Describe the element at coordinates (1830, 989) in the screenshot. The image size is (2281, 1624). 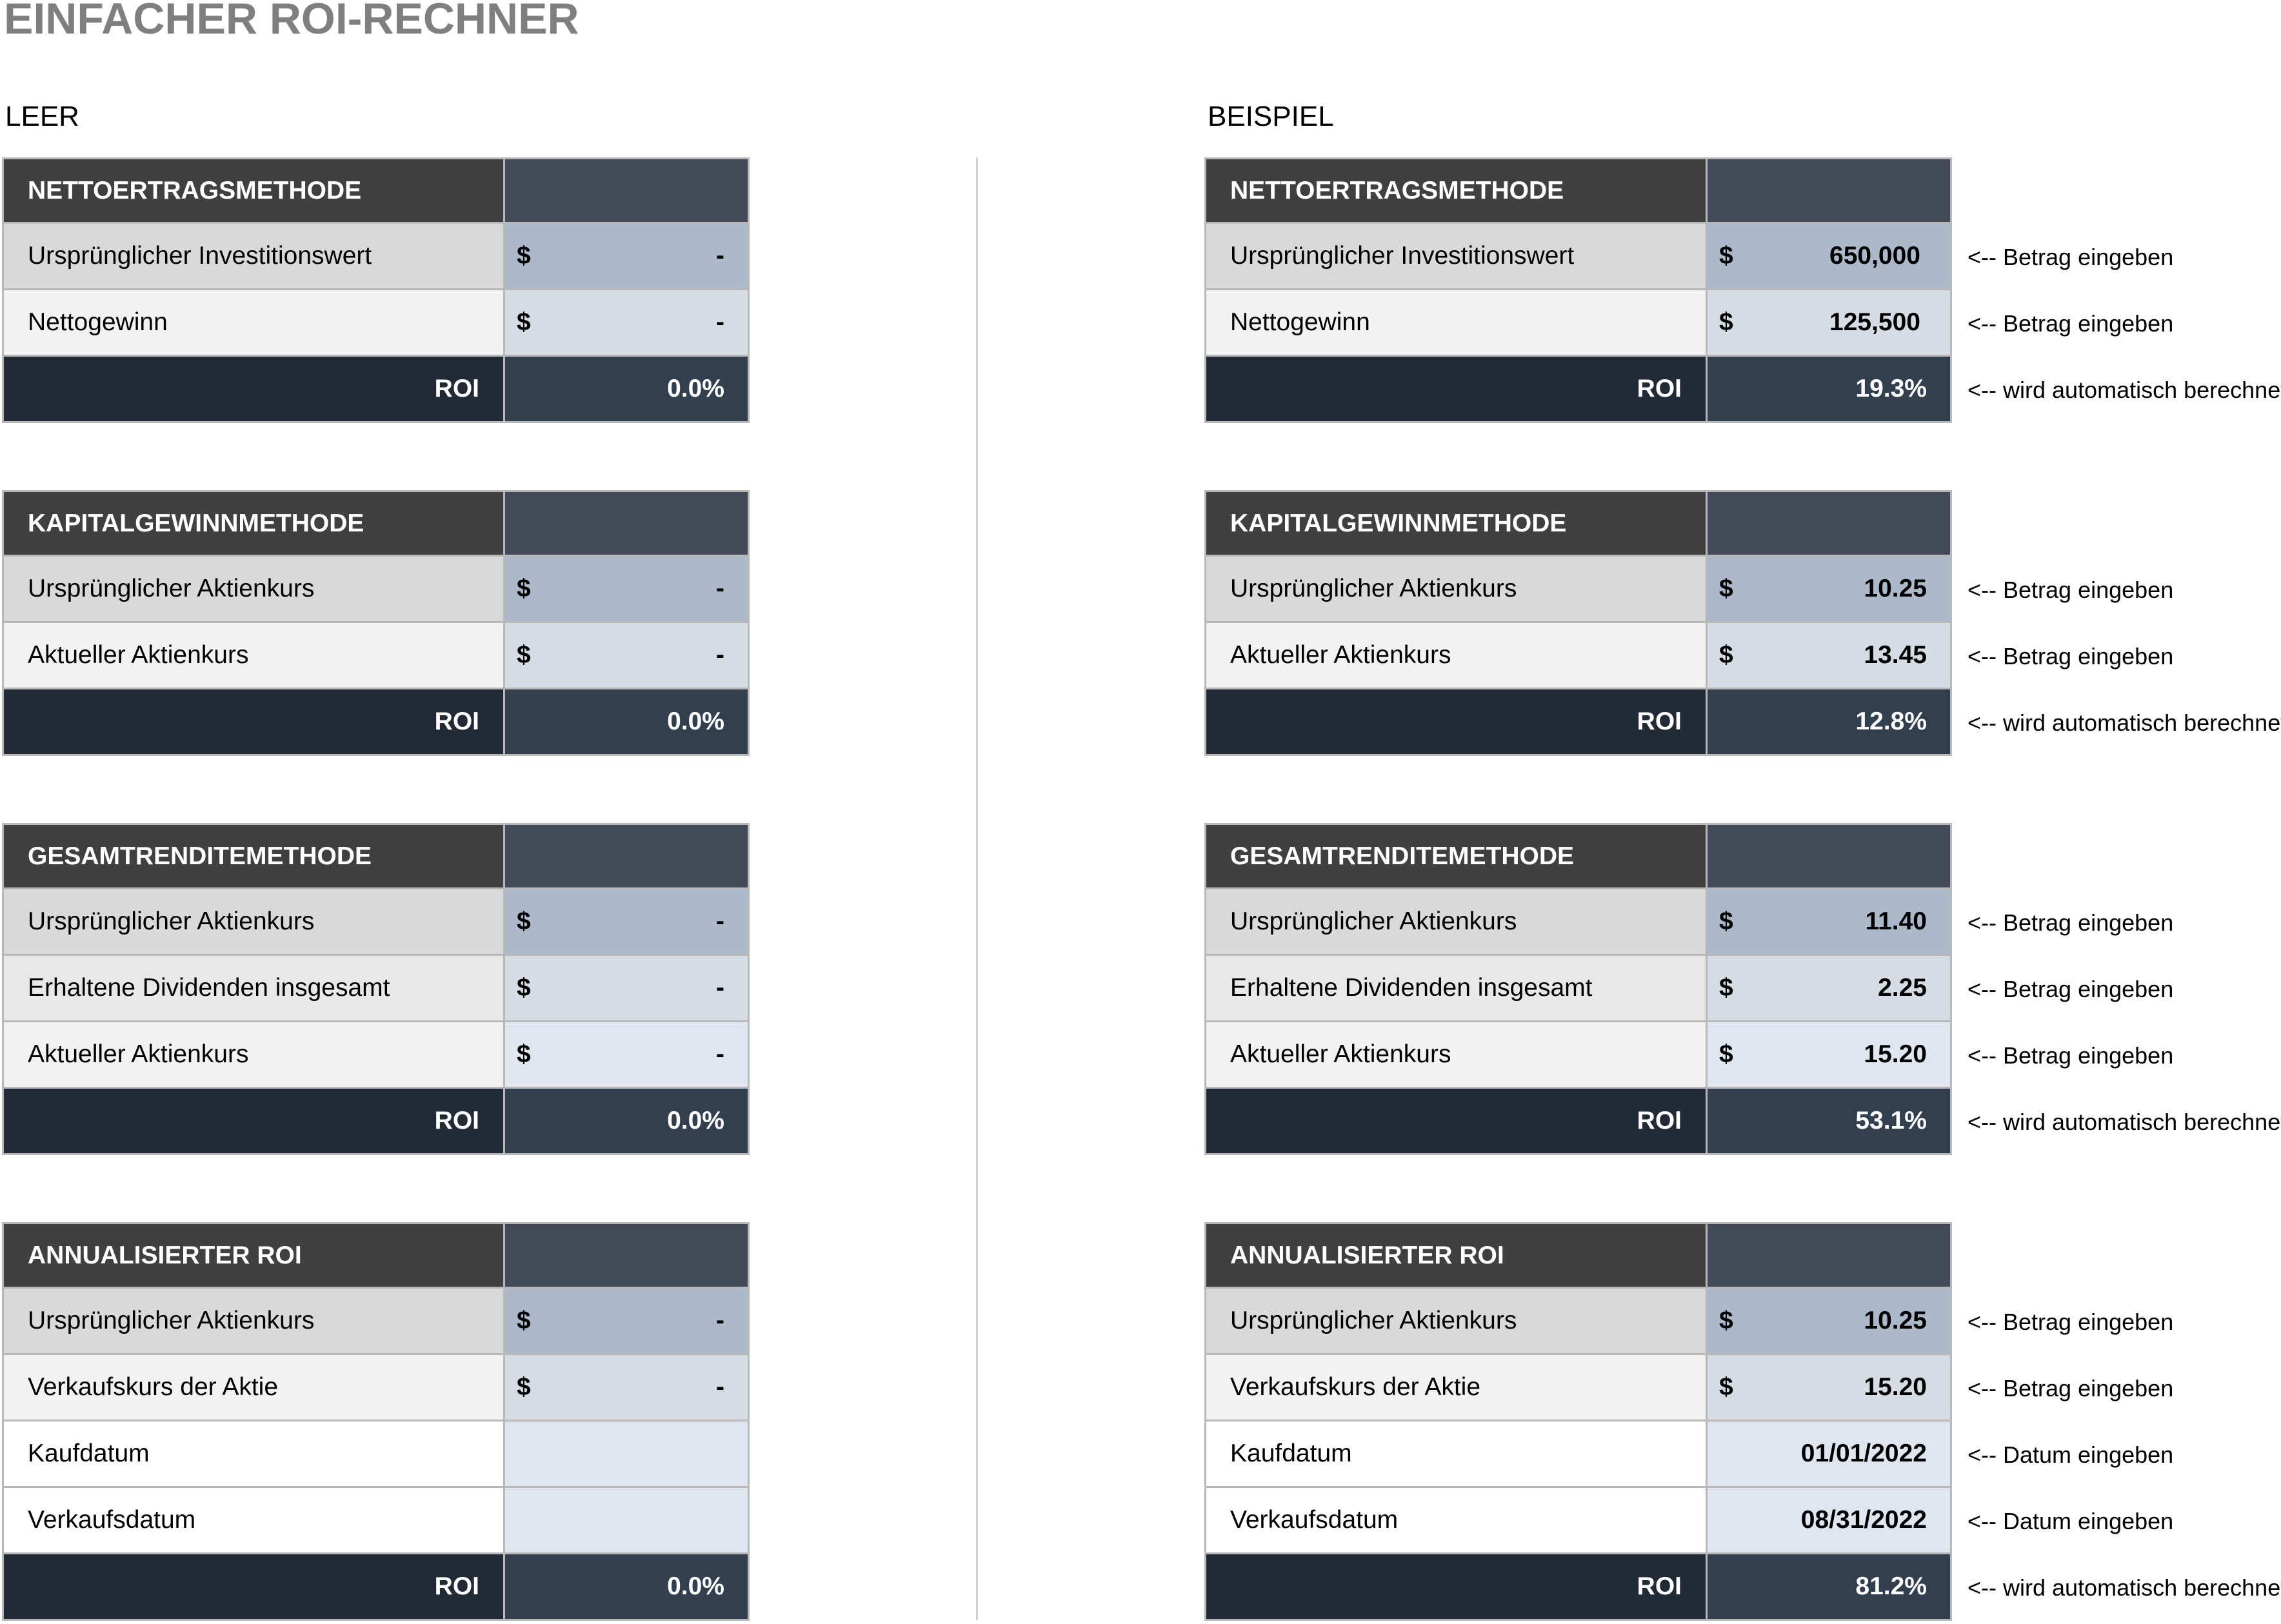
I see `value-input: $2.25` at that location.